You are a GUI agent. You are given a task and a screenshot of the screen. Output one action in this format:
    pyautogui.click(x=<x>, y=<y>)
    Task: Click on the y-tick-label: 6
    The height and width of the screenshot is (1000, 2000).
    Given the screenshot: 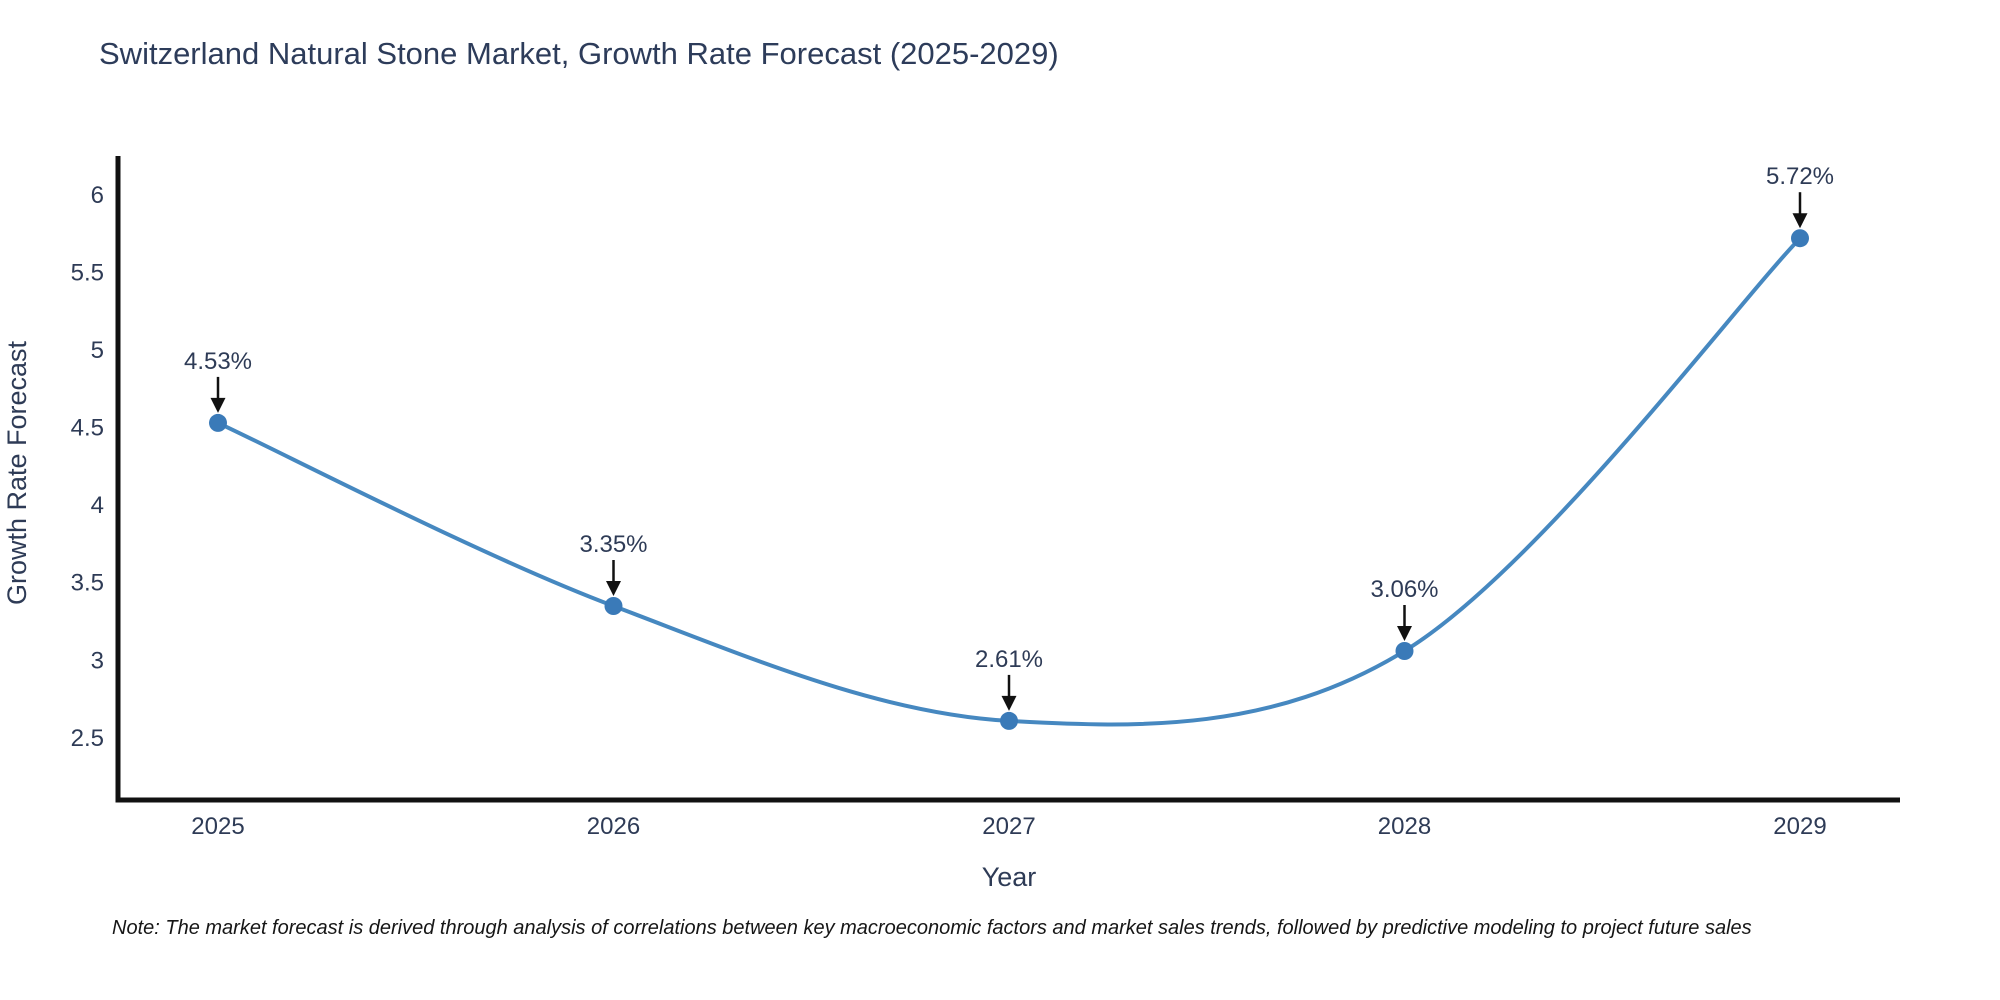 What is the action you would take?
    pyautogui.click(x=97, y=195)
    